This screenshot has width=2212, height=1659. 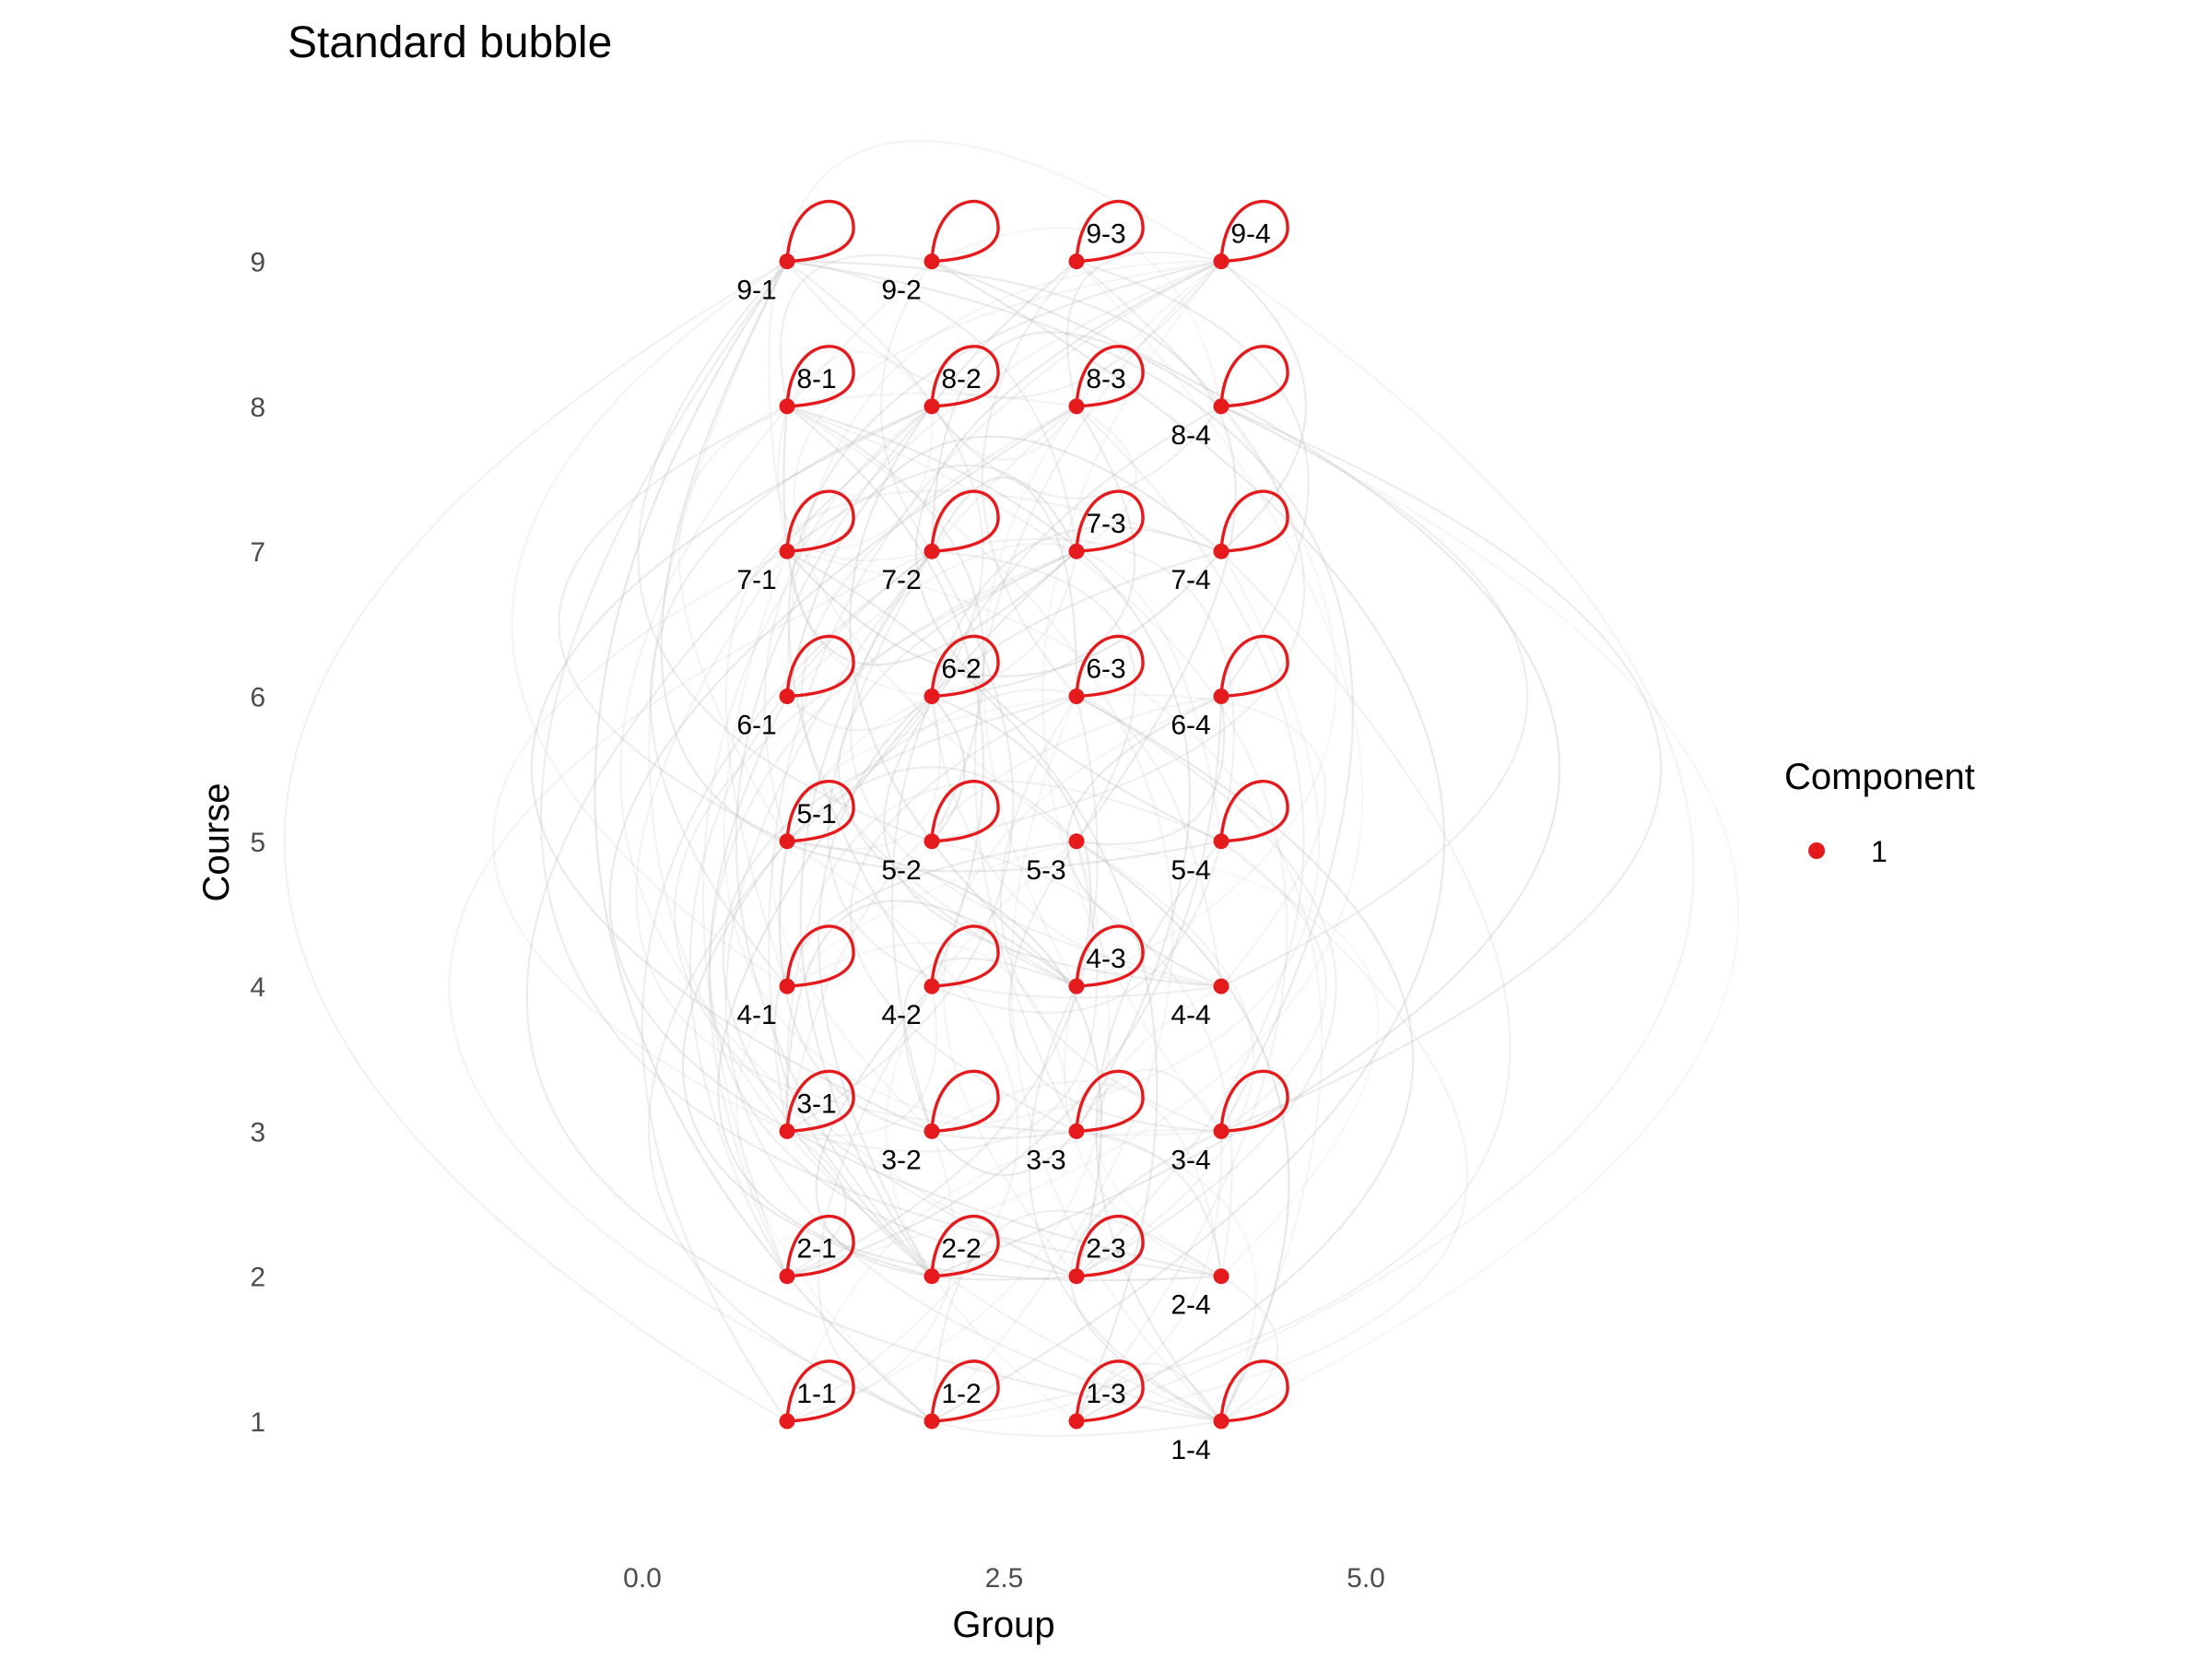 What do you see at coordinates (257, 987) in the screenshot?
I see `y-tick-label: 4` at bounding box center [257, 987].